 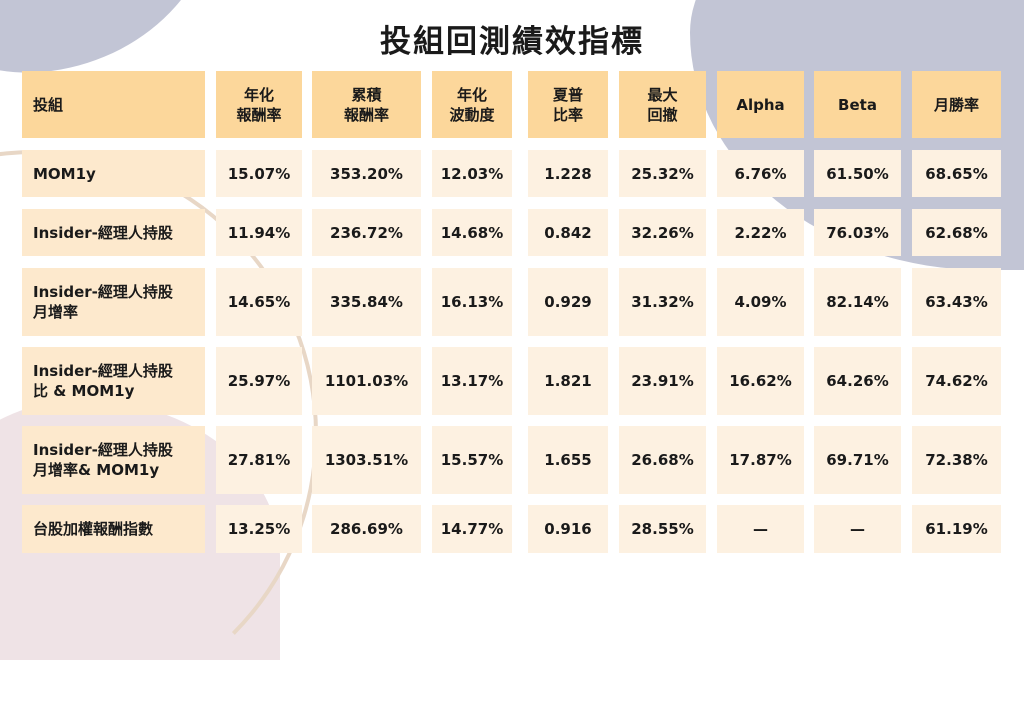 I want to click on table-cell-text: 13.25%, so click(x=259, y=529).